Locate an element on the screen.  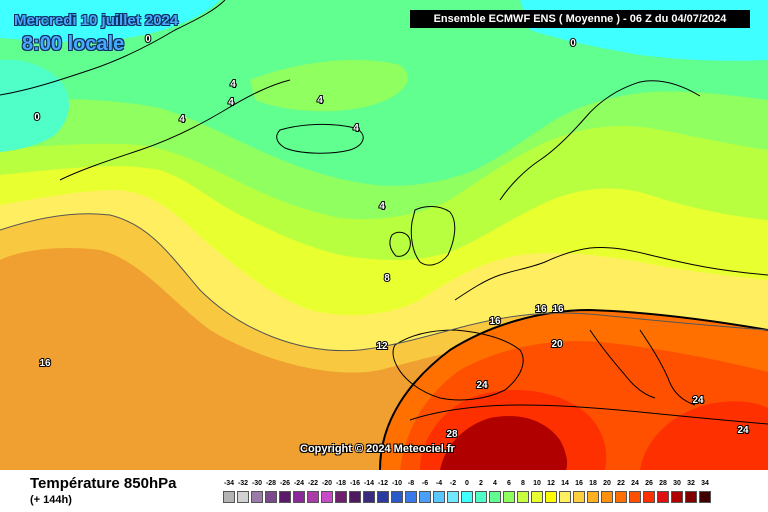
coastline-iberia is located at coordinates (458, 365).